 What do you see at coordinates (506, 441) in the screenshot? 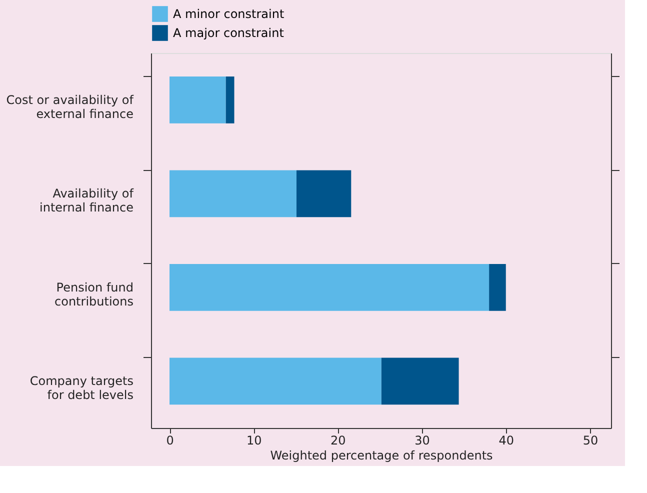
I see `x-tick-label: 40` at bounding box center [506, 441].